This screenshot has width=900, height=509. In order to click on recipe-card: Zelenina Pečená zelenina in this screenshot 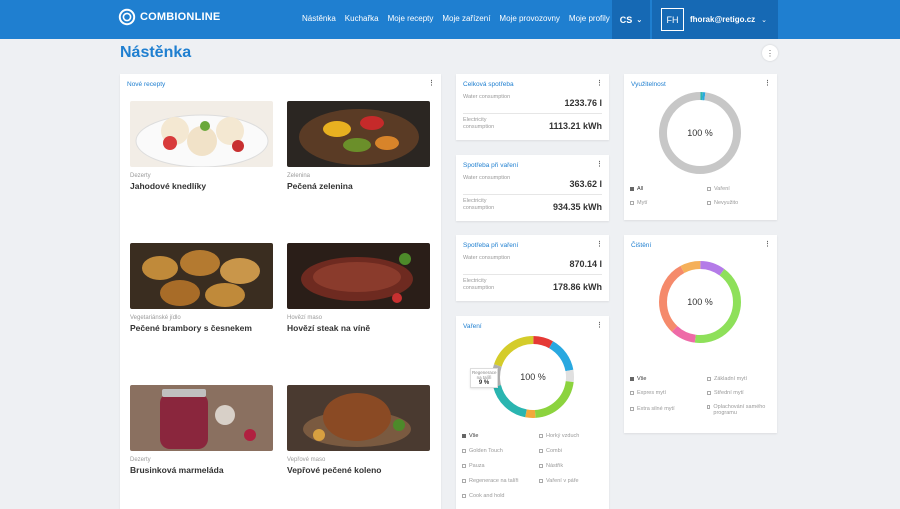, I will do `click(358, 146)`.